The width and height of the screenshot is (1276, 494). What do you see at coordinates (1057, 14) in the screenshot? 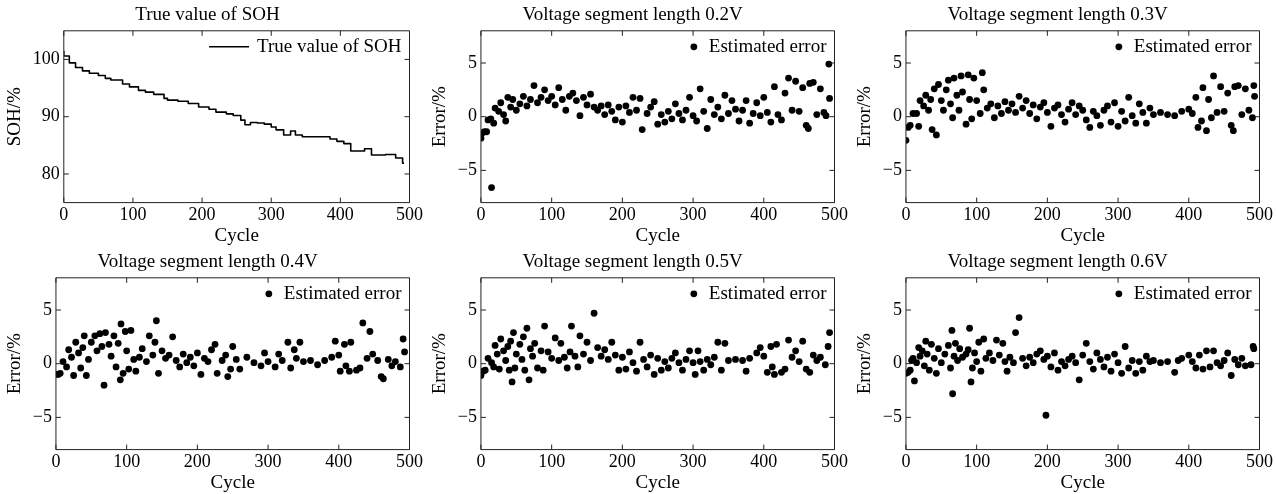
I see `chart-title: Voltage segment length 0.3V` at bounding box center [1057, 14].